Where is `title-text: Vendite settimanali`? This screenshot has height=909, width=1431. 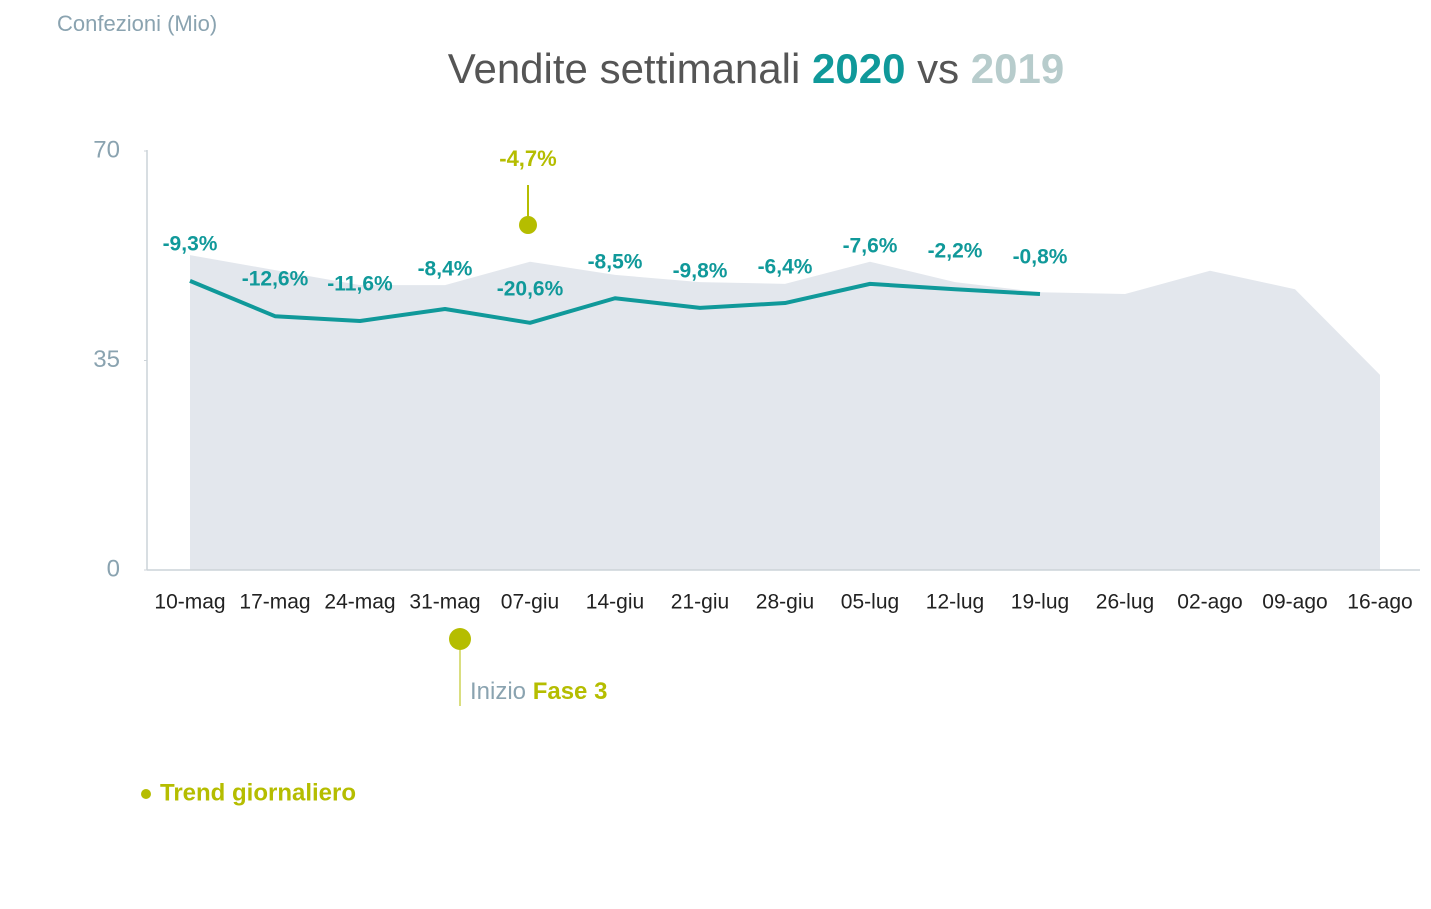 title-text: Vendite settimanali is located at coordinates (624, 68).